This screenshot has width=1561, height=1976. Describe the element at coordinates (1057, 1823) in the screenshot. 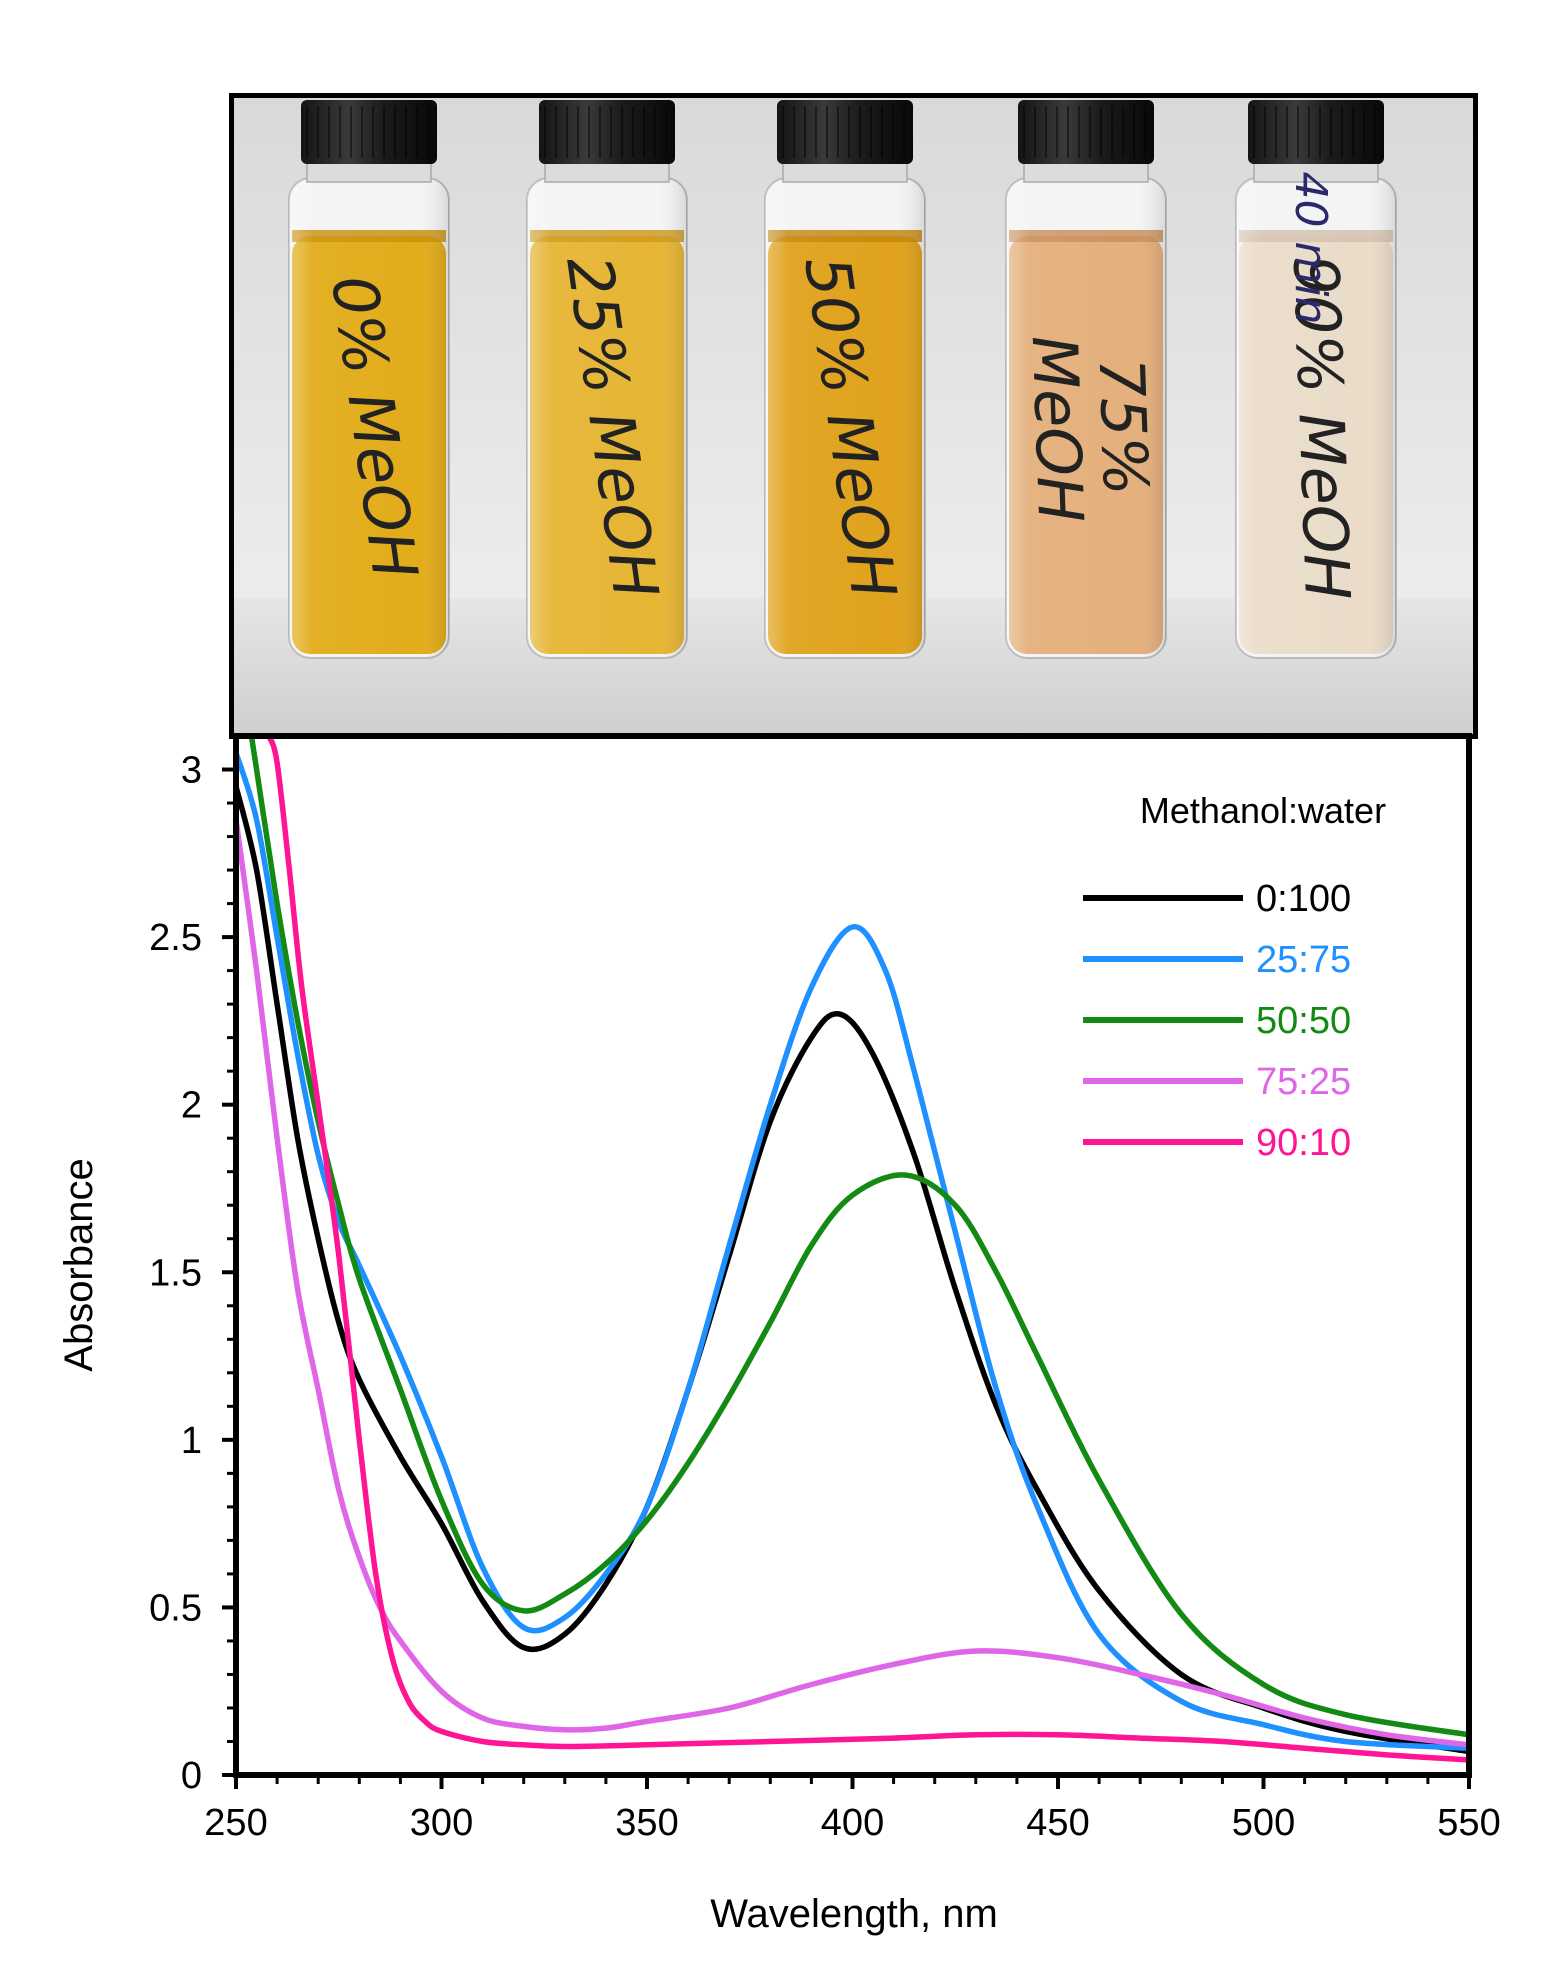

I see `x-tick-label: 450` at that location.